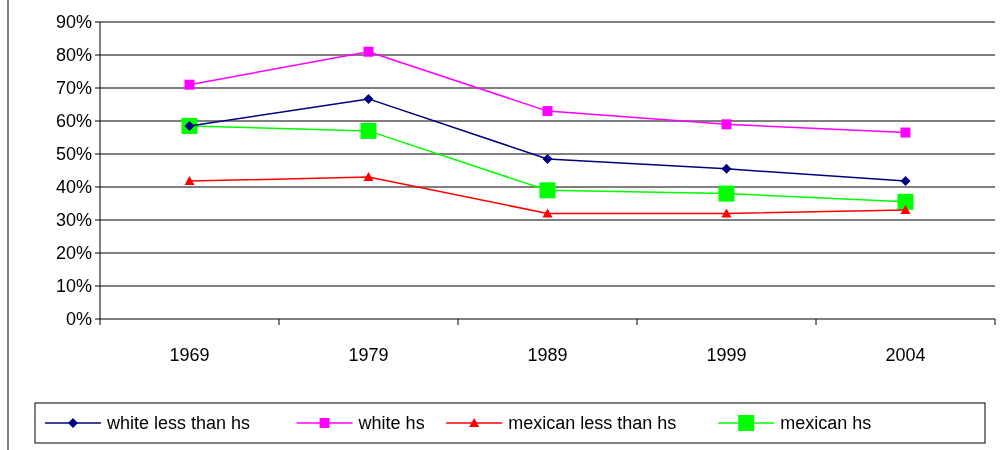 The width and height of the screenshot is (1002, 450). What do you see at coordinates (73, 121) in the screenshot?
I see `y-tick-label: 60%` at bounding box center [73, 121].